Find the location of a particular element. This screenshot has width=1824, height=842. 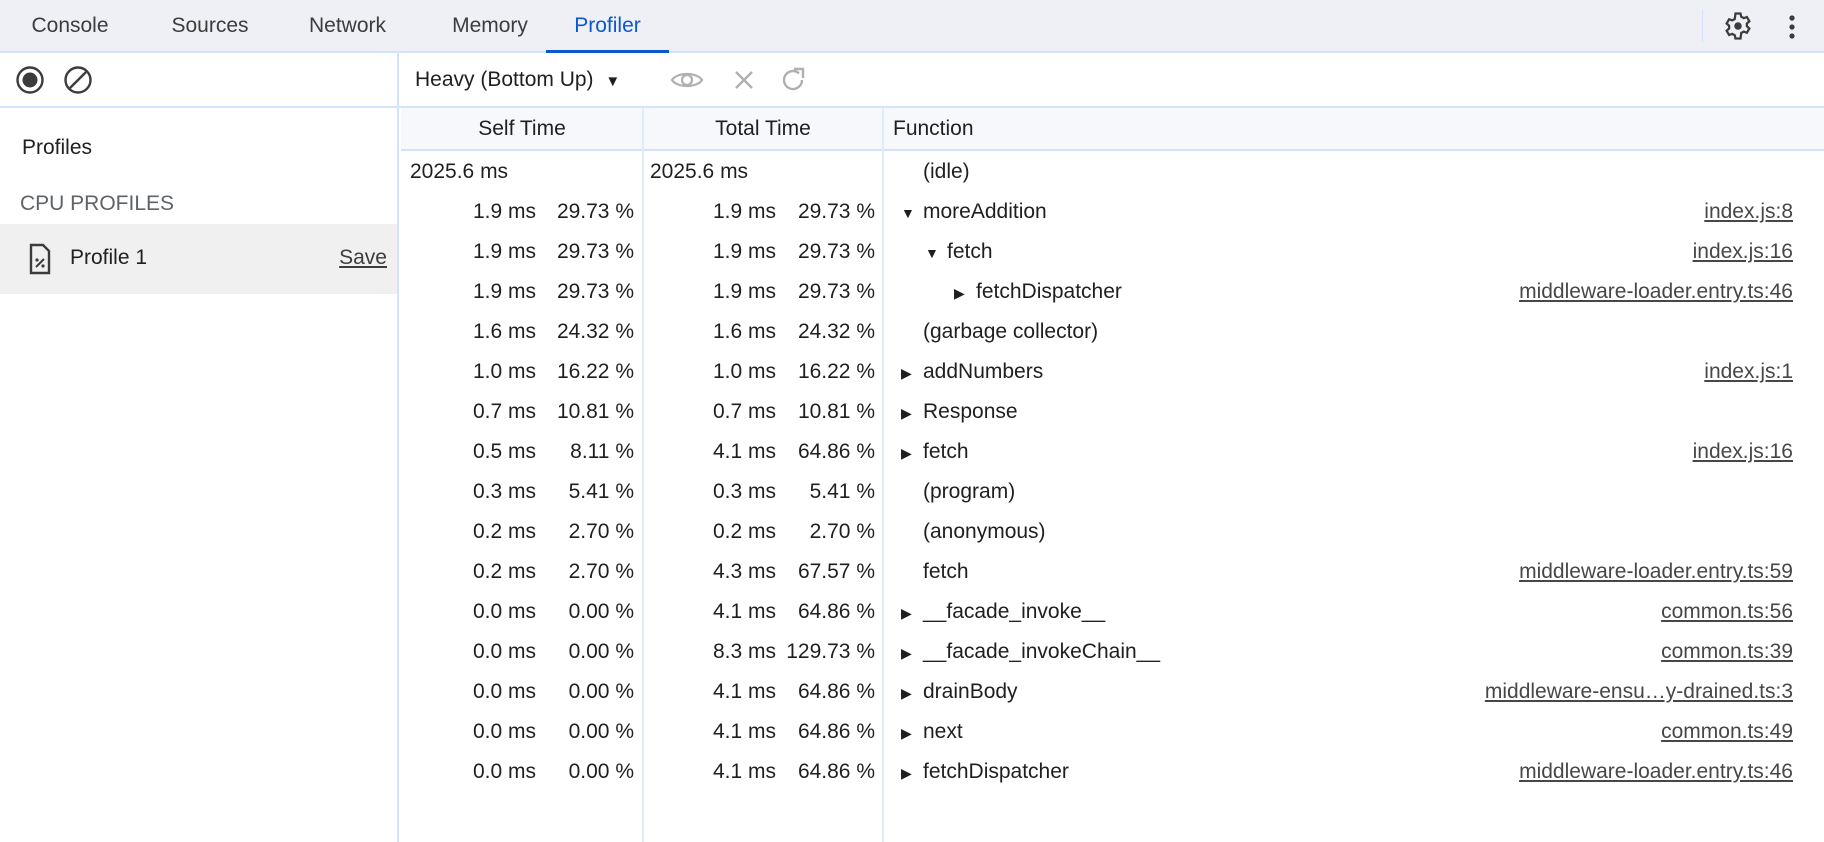

source-link: common.ts:39 is located at coordinates (1727, 651).